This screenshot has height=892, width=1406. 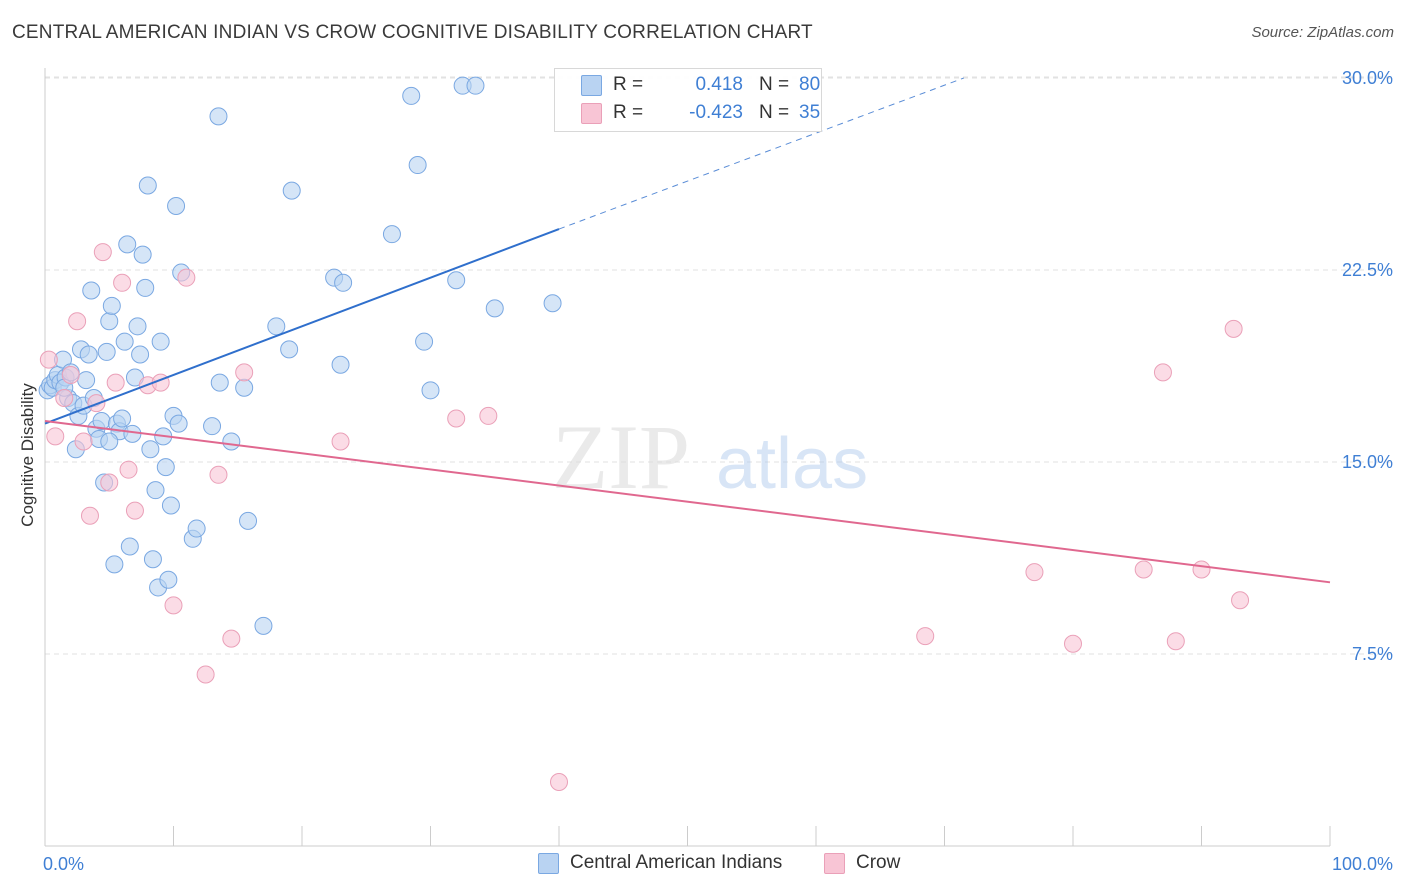 I want to click on y-axis-label: Cognitive Disability, so click(x=27, y=455).